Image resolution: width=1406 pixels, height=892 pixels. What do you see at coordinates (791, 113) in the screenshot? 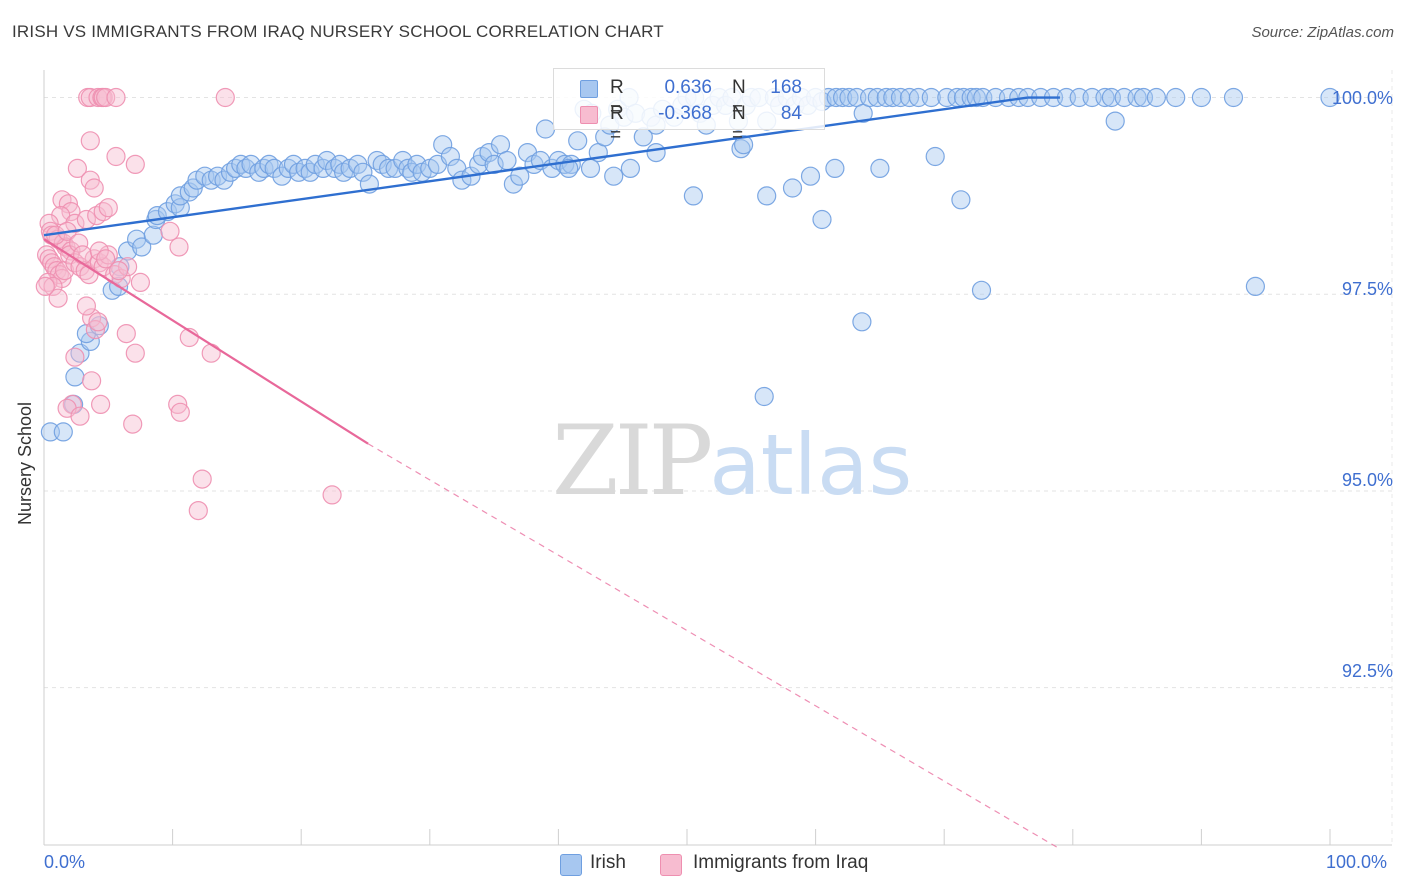
I see `legend-iraq-n: 84` at bounding box center [791, 113].